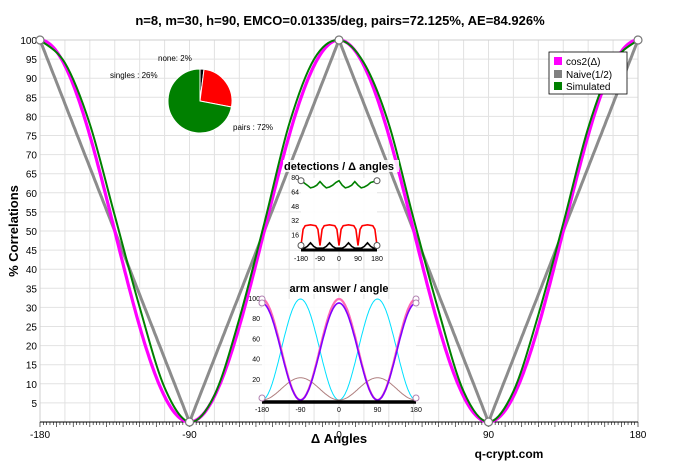  Describe the element at coordinates (32, 232) in the screenshot. I see `y-tick-label: 50` at that location.